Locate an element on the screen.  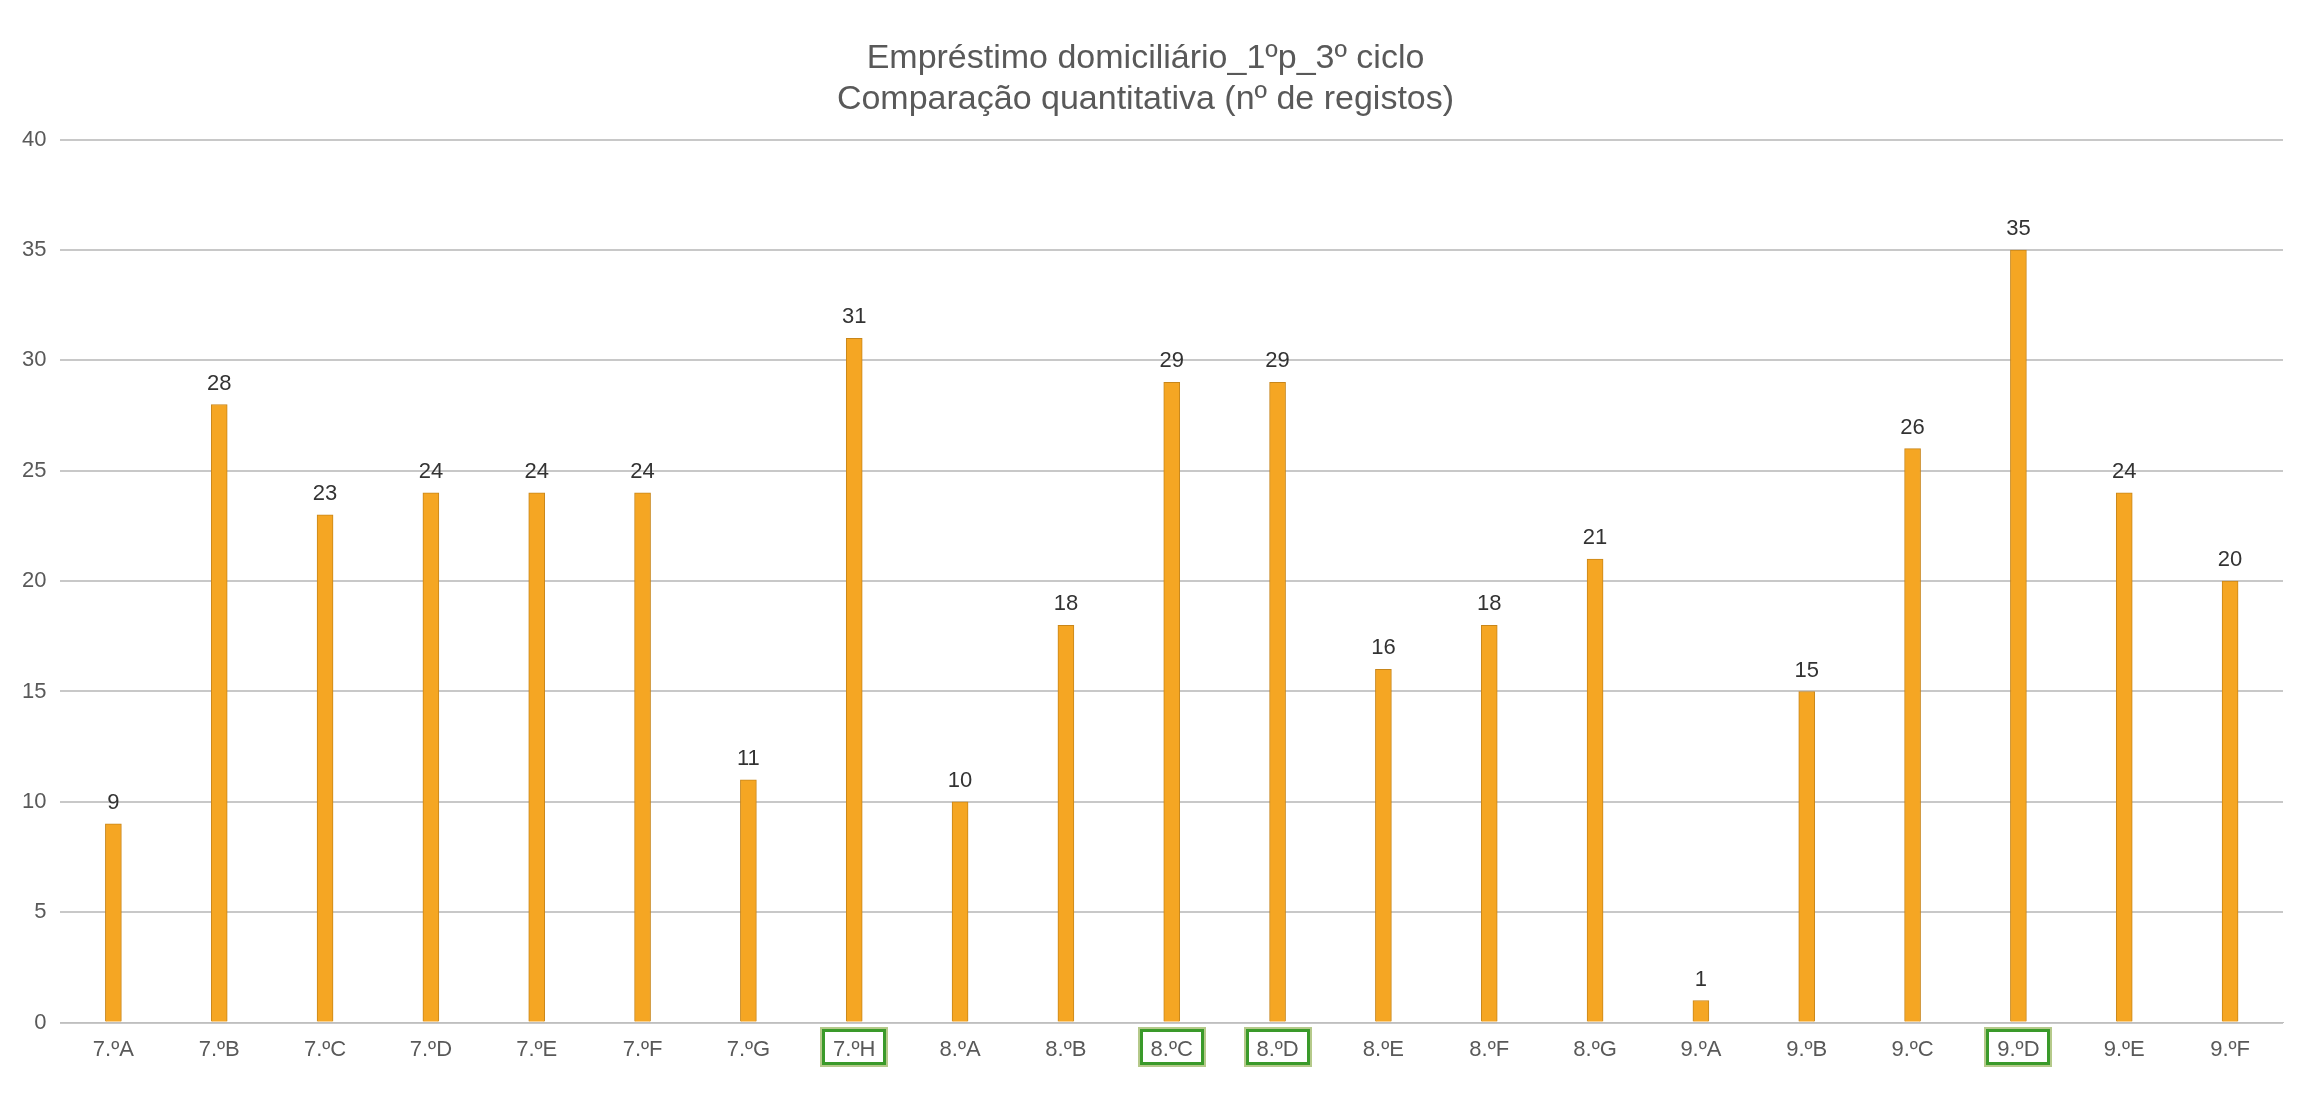
data-label: 23 is located at coordinates (325, 492).